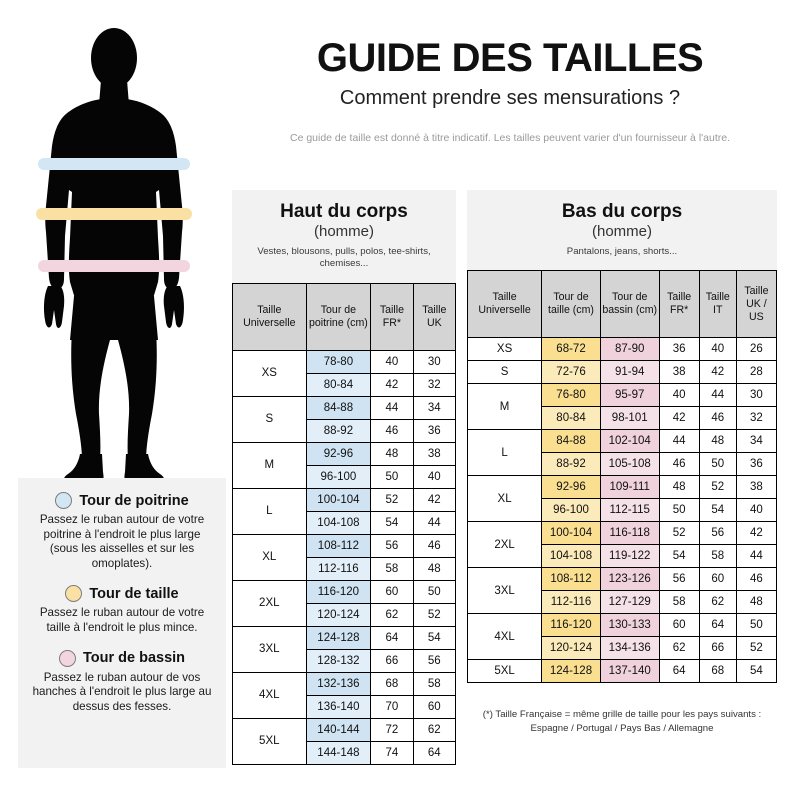  I want to click on uk-size-cell: 46, so click(756, 579).